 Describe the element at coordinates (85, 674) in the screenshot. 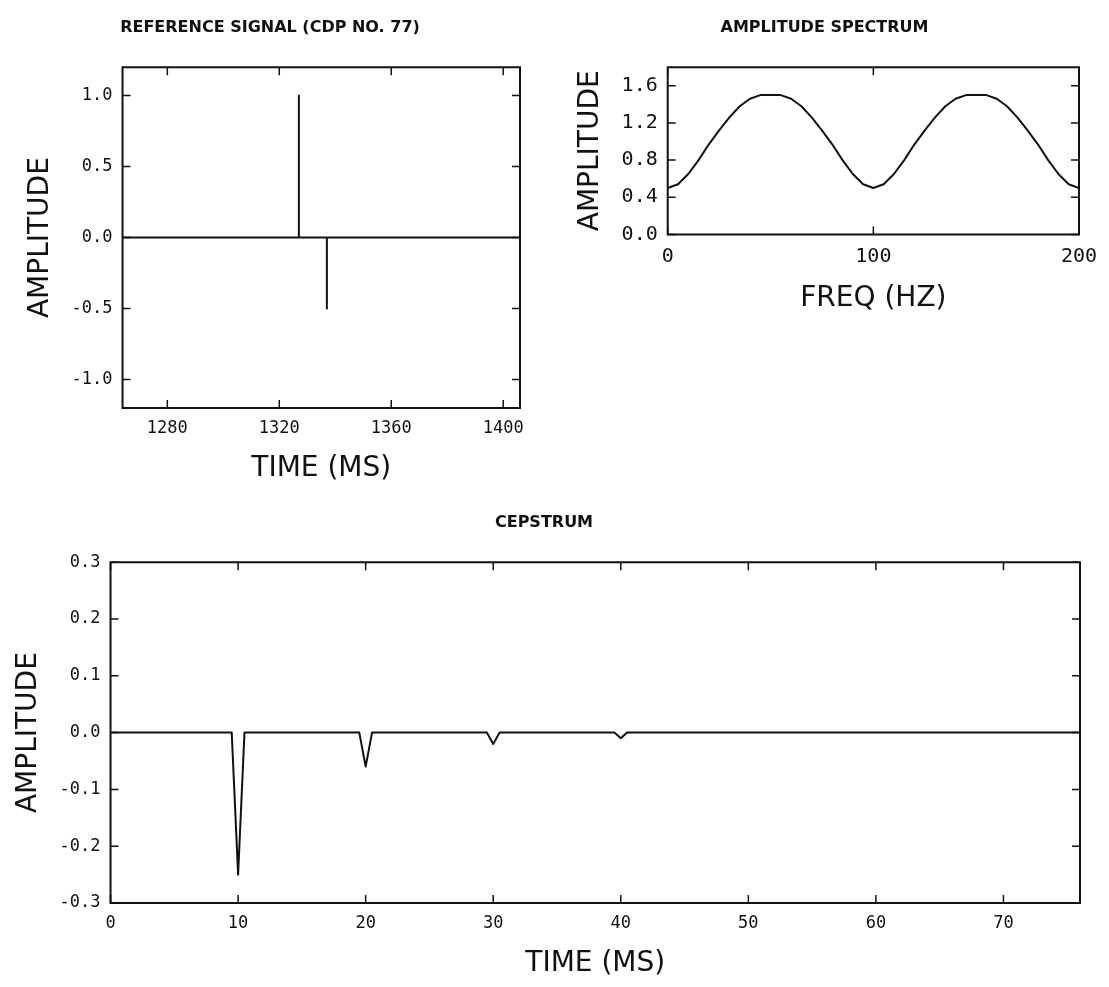

I see `y-tick-label: 0.1` at that location.